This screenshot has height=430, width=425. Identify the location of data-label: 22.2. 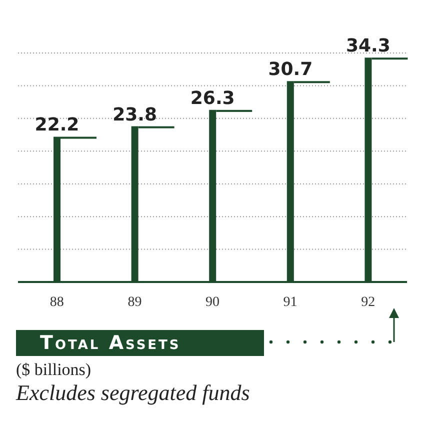
(57, 125).